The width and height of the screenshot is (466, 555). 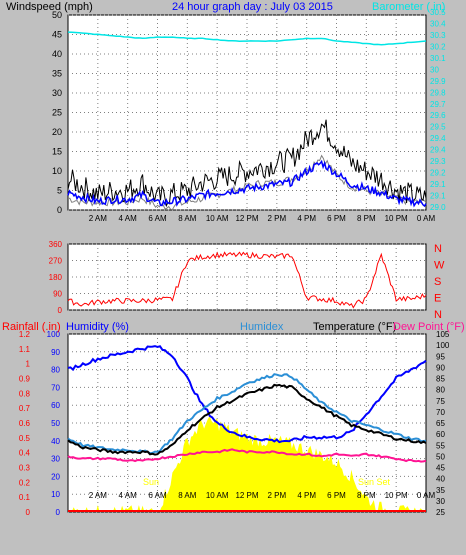 I want to click on direction-tick-label: 0, so click(x=60, y=310).